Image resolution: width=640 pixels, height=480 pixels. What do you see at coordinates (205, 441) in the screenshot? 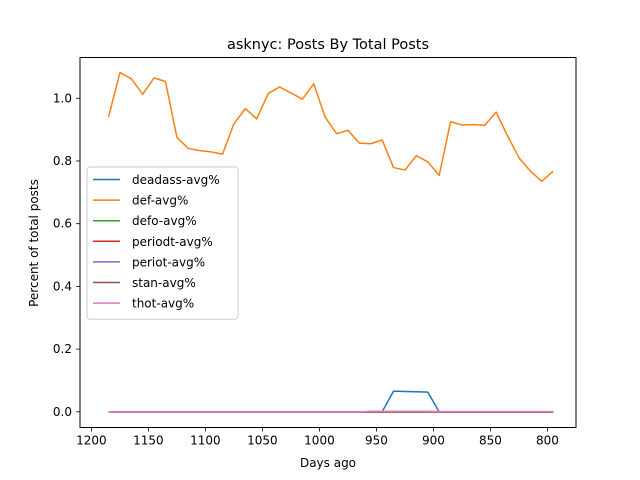
I see `x-tick-label: 1100` at bounding box center [205, 441].